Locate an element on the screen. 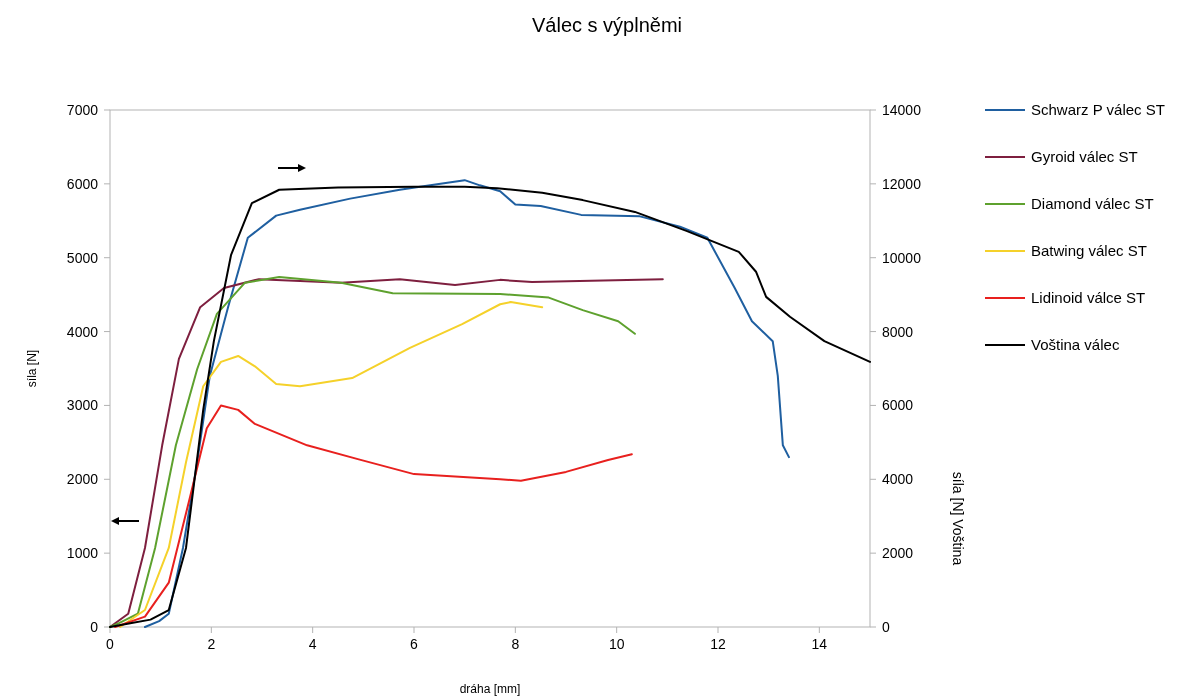 Image resolution: width=1189 pixels, height=697 pixels. y-tick-label: 1000 is located at coordinates (82, 553).